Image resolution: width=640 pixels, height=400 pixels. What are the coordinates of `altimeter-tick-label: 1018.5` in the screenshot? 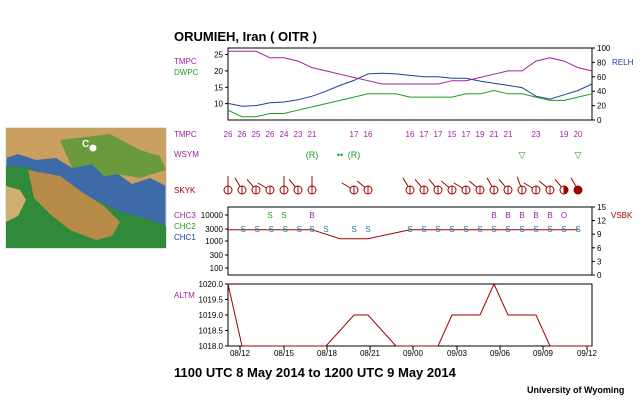 It's located at (211, 331).